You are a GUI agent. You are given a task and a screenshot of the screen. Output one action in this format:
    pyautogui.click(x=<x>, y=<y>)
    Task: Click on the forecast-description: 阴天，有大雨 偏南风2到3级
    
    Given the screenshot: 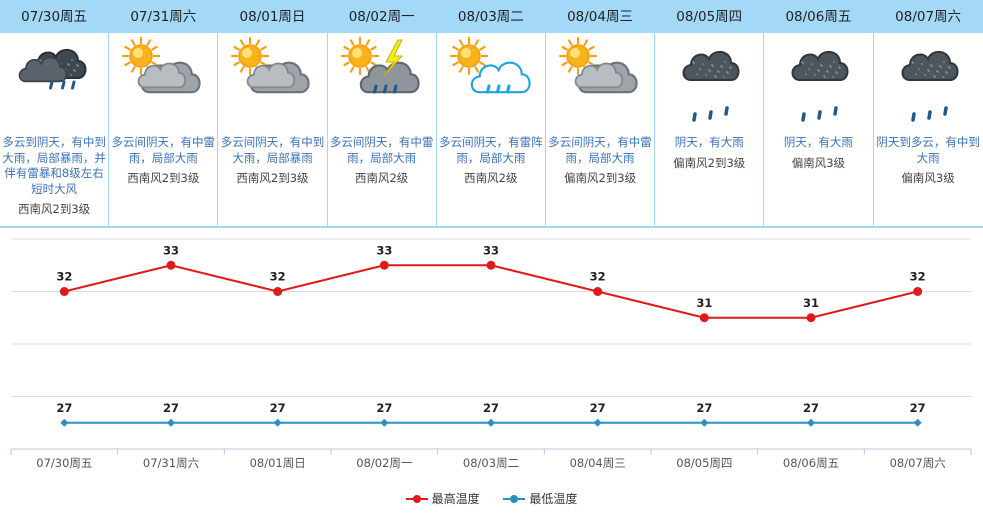 What is the action you would take?
    pyautogui.click(x=709, y=153)
    